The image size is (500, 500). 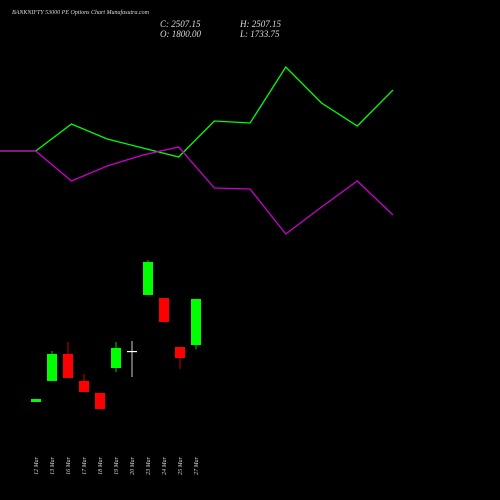 What do you see at coordinates (37, 465) in the screenshot?
I see `x-tick-label: 12 Mar` at bounding box center [37, 465].